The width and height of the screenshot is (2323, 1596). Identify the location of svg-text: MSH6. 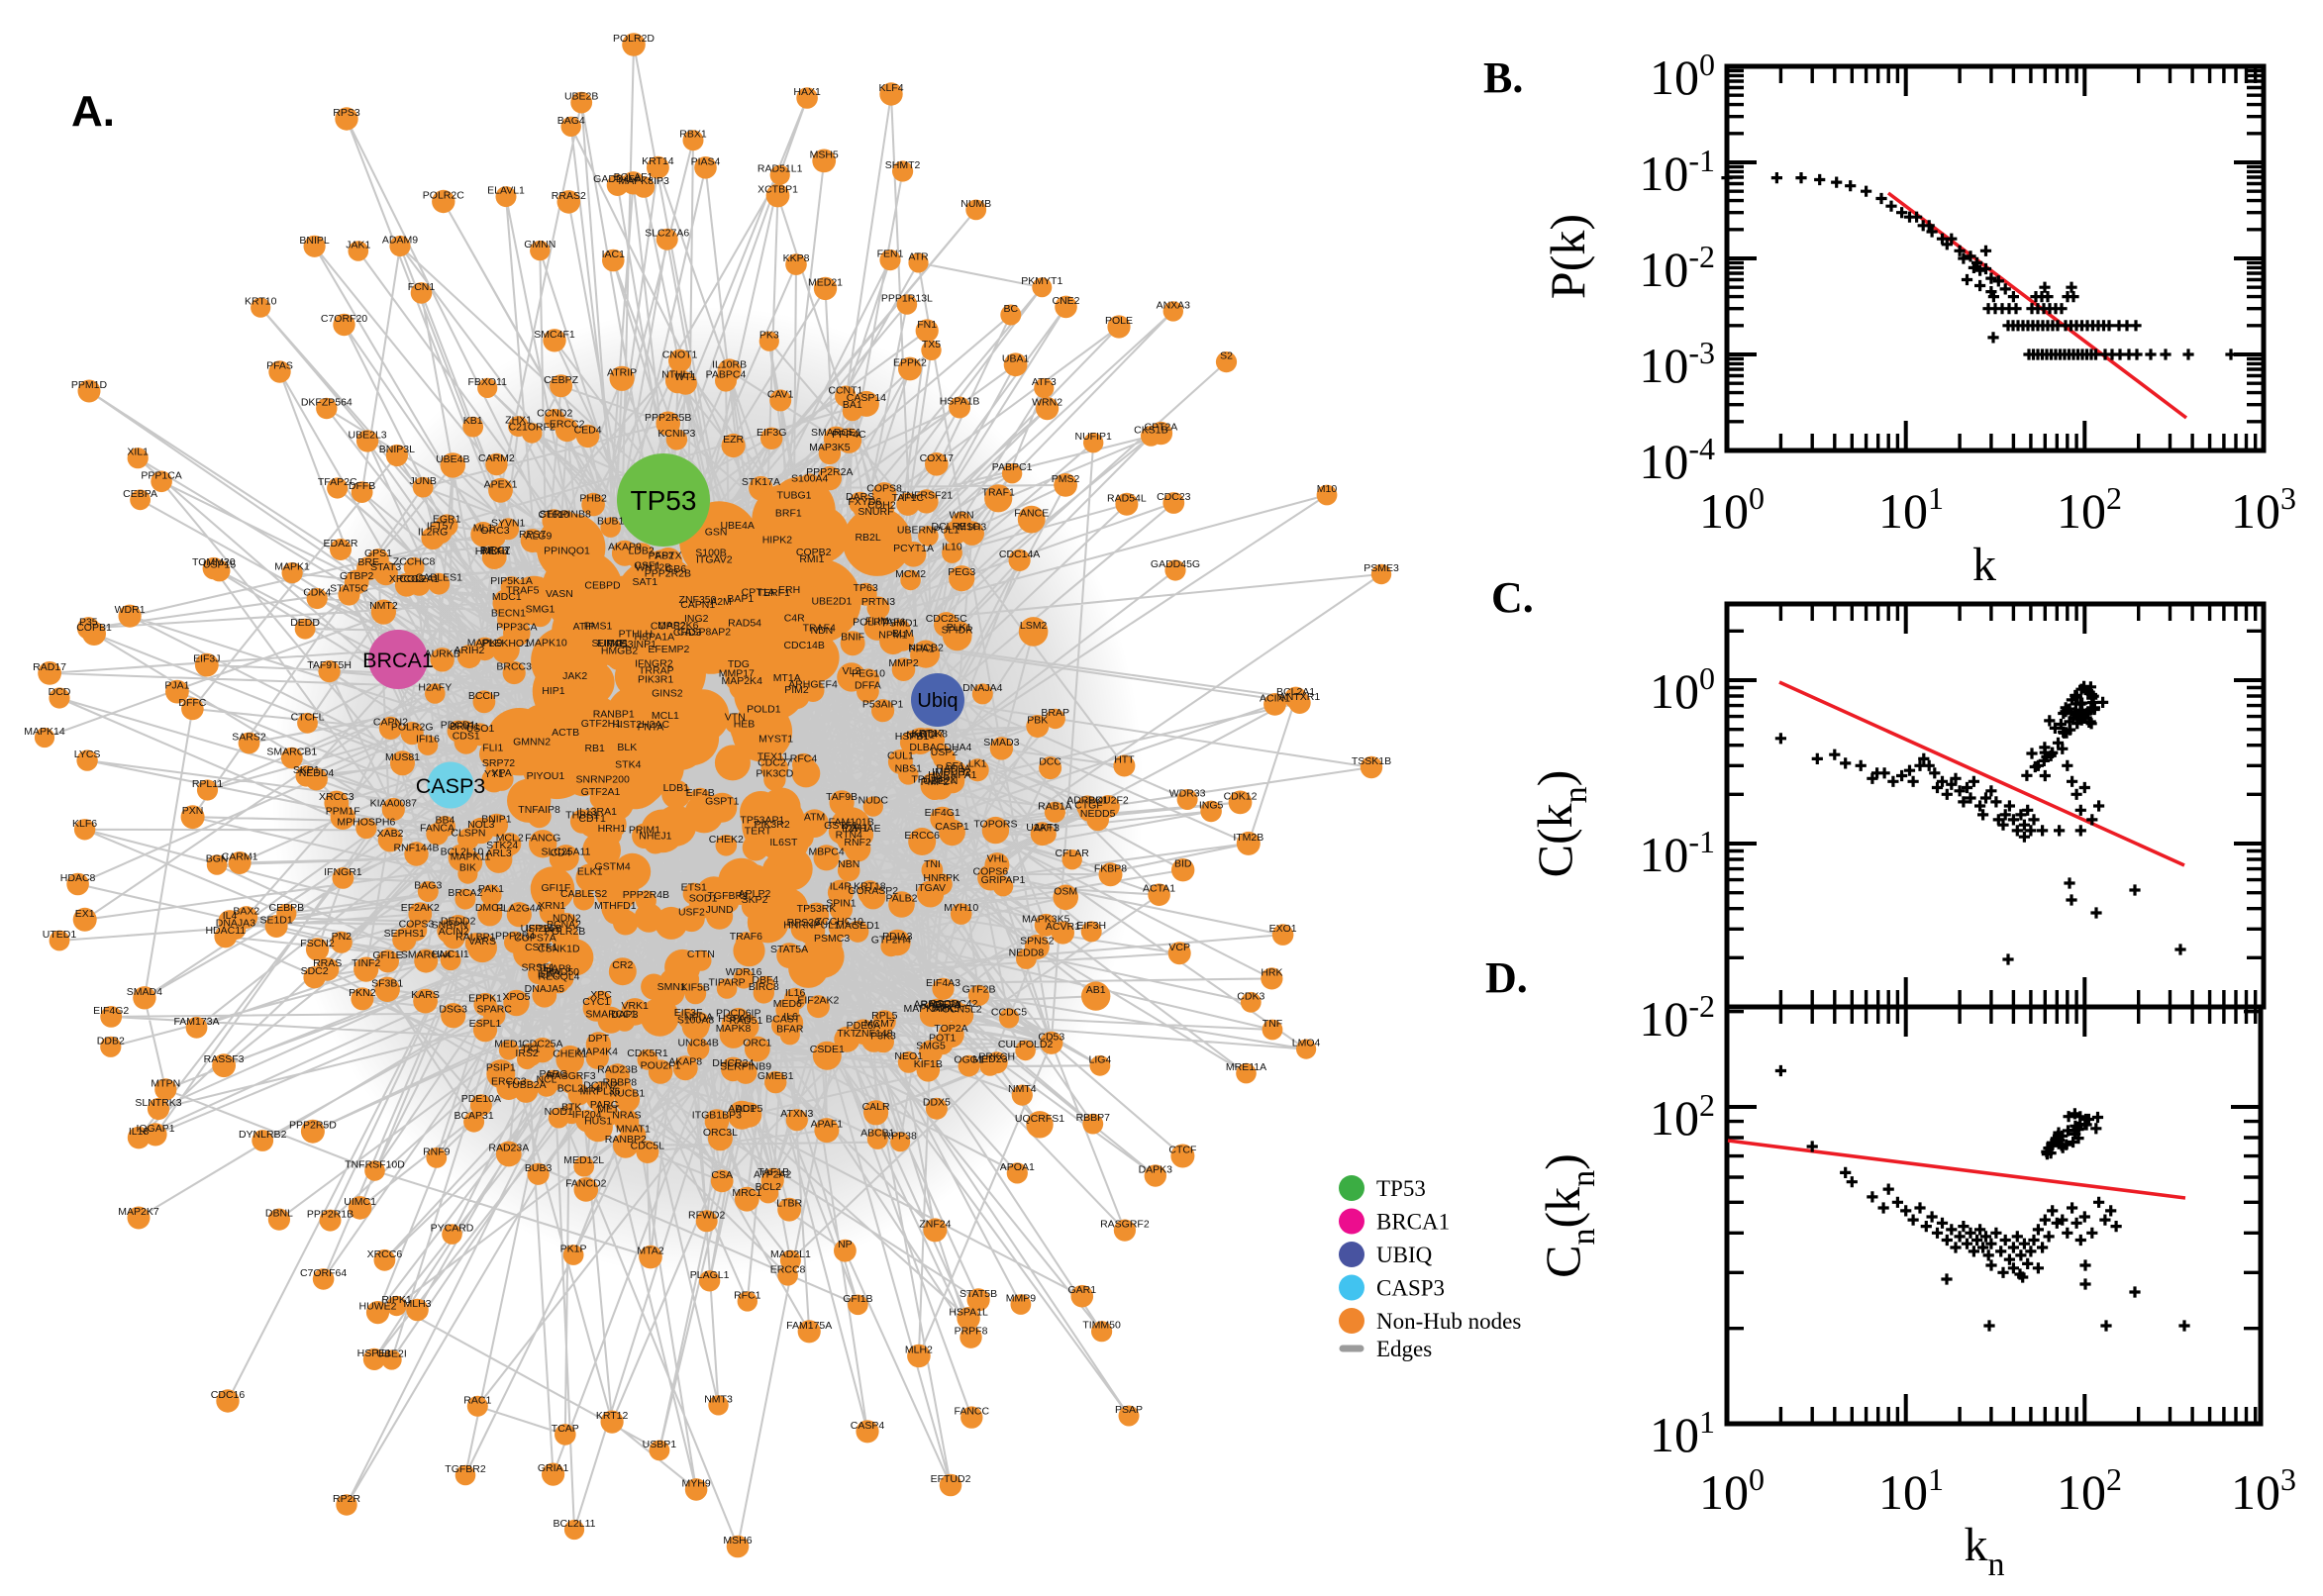
(737, 1540).